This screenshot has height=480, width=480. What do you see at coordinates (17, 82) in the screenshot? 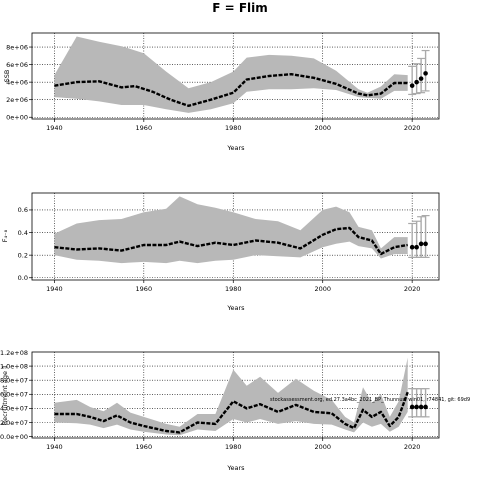
I see `ssb-ytick-label: 4e+06` at bounding box center [17, 82].